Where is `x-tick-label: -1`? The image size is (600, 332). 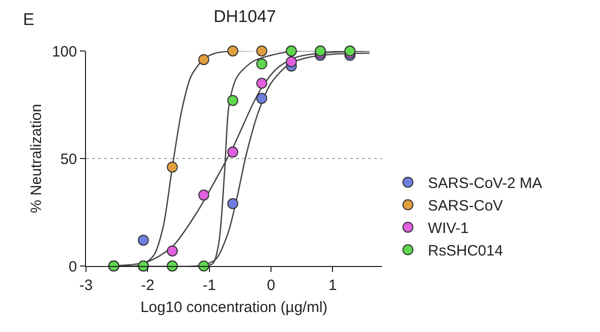 x-tick-label: -1 is located at coordinates (209, 285).